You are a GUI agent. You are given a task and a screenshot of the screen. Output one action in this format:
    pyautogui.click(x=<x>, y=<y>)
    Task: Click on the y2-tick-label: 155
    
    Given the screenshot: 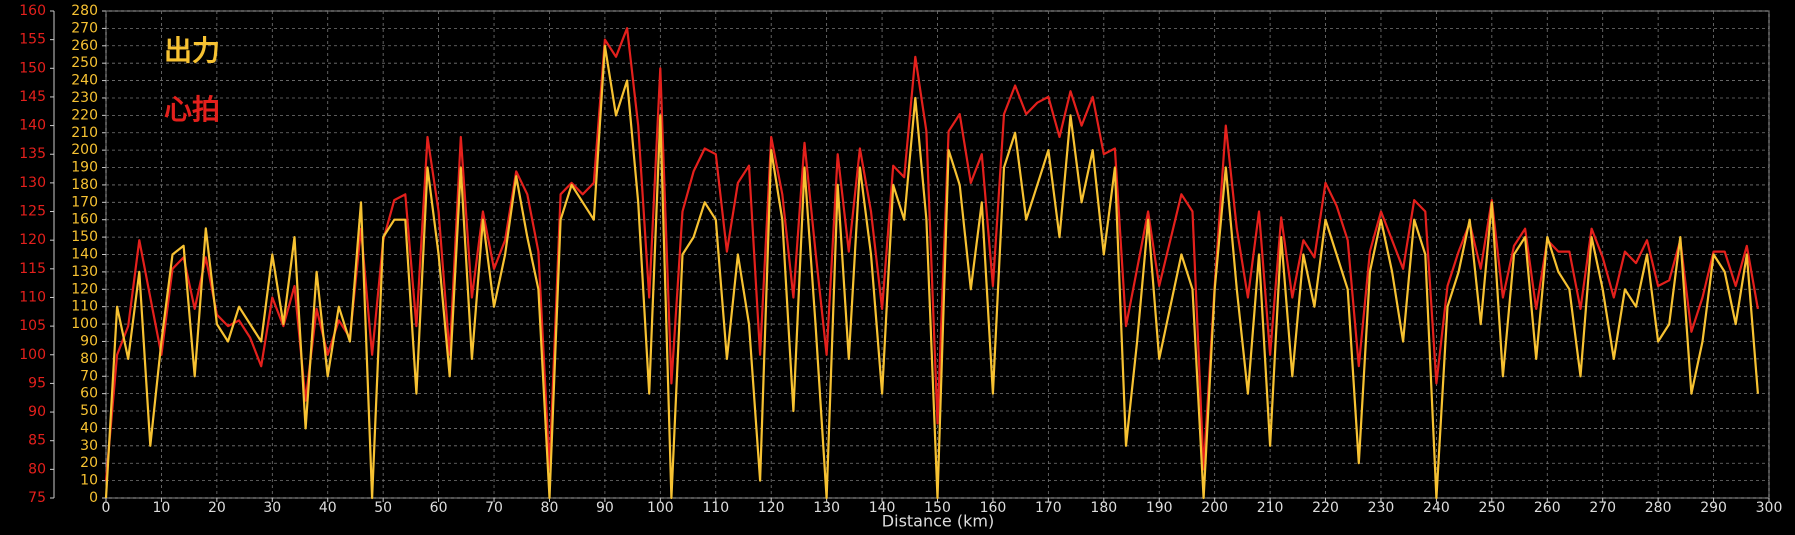 What is the action you would take?
    pyautogui.click(x=32, y=40)
    